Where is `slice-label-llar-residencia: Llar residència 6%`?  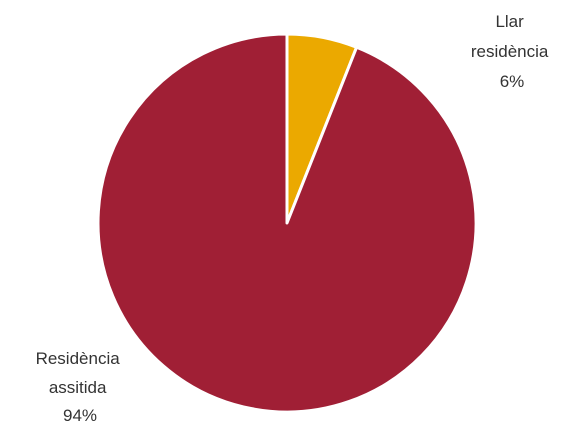 slice-label-llar-residencia: Llar residència 6% is located at coordinates (512, 51).